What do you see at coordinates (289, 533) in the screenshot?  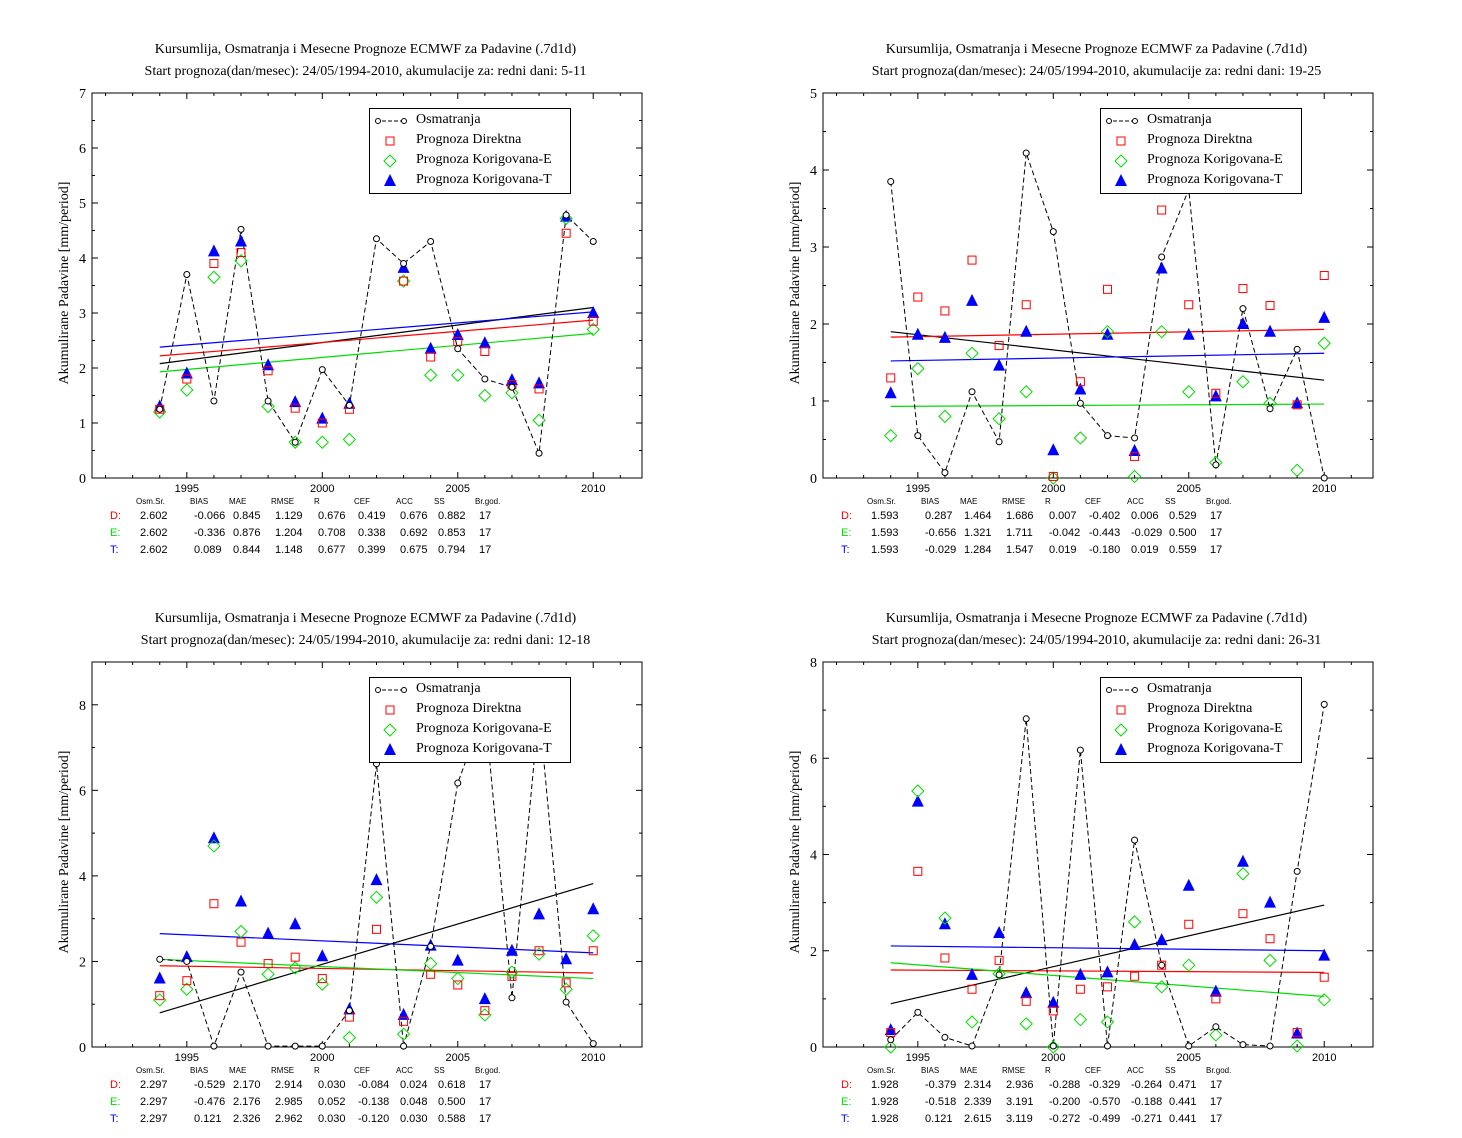 I see `stats-cell: 1.204` at bounding box center [289, 533].